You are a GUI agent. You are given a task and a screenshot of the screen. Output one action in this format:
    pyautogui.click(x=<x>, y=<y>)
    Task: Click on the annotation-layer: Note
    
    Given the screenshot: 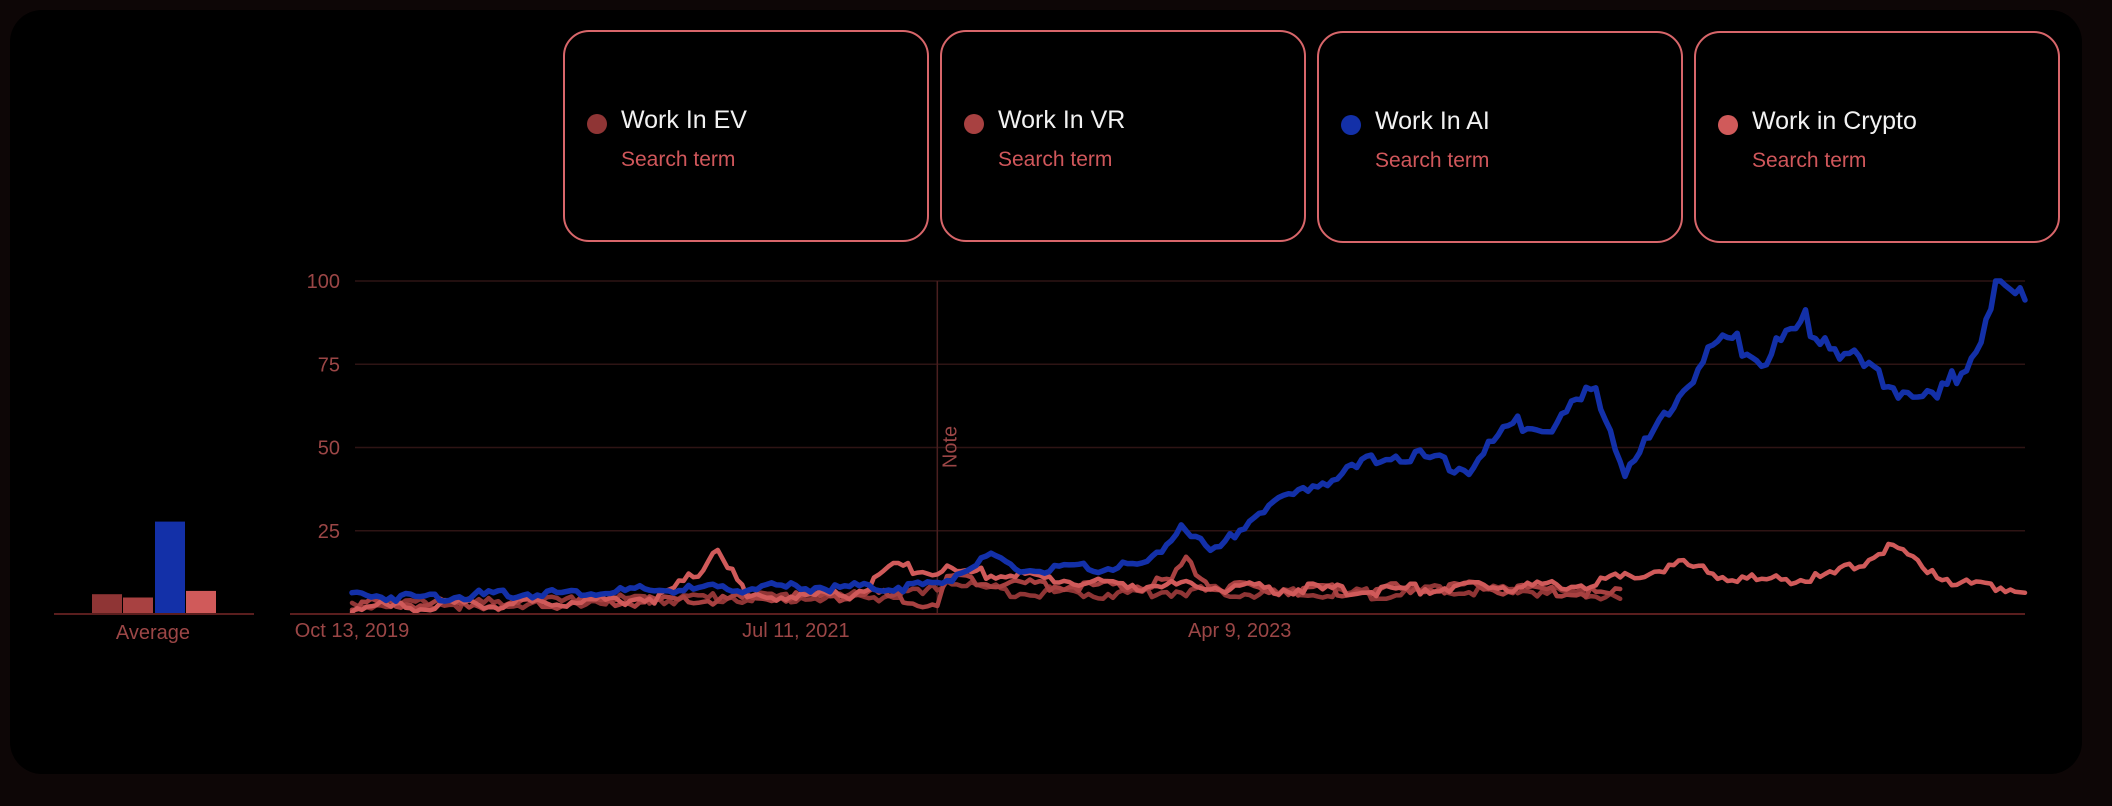 What is the action you would take?
    pyautogui.click(x=948, y=447)
    